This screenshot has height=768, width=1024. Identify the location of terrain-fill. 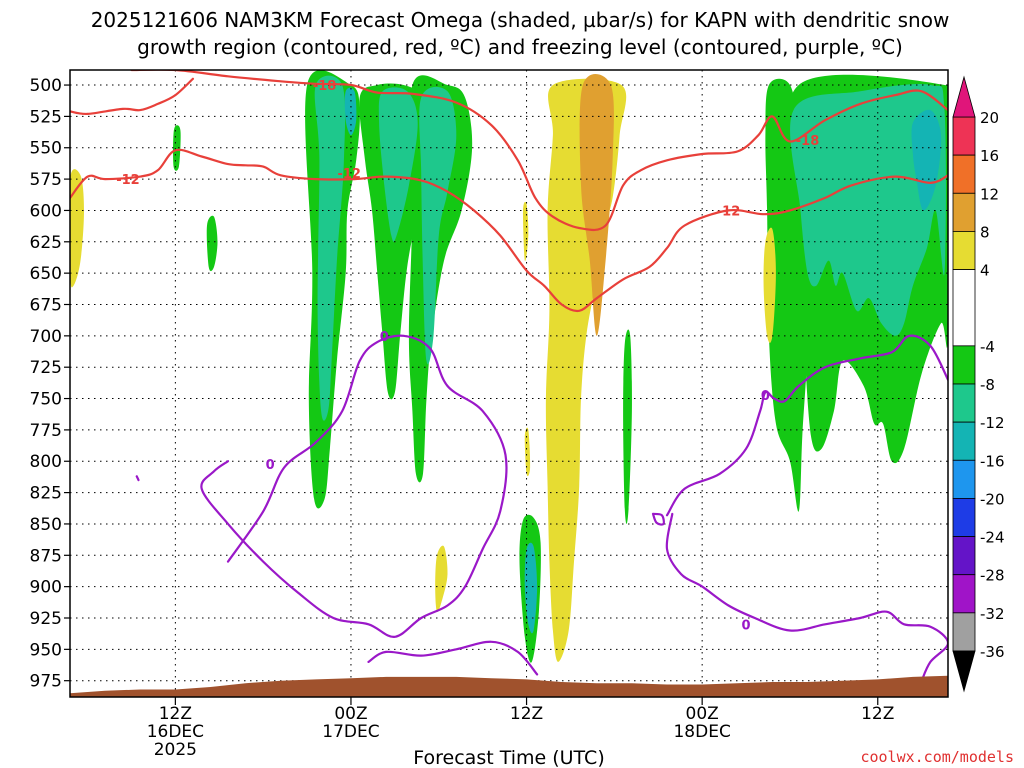
(509, 686).